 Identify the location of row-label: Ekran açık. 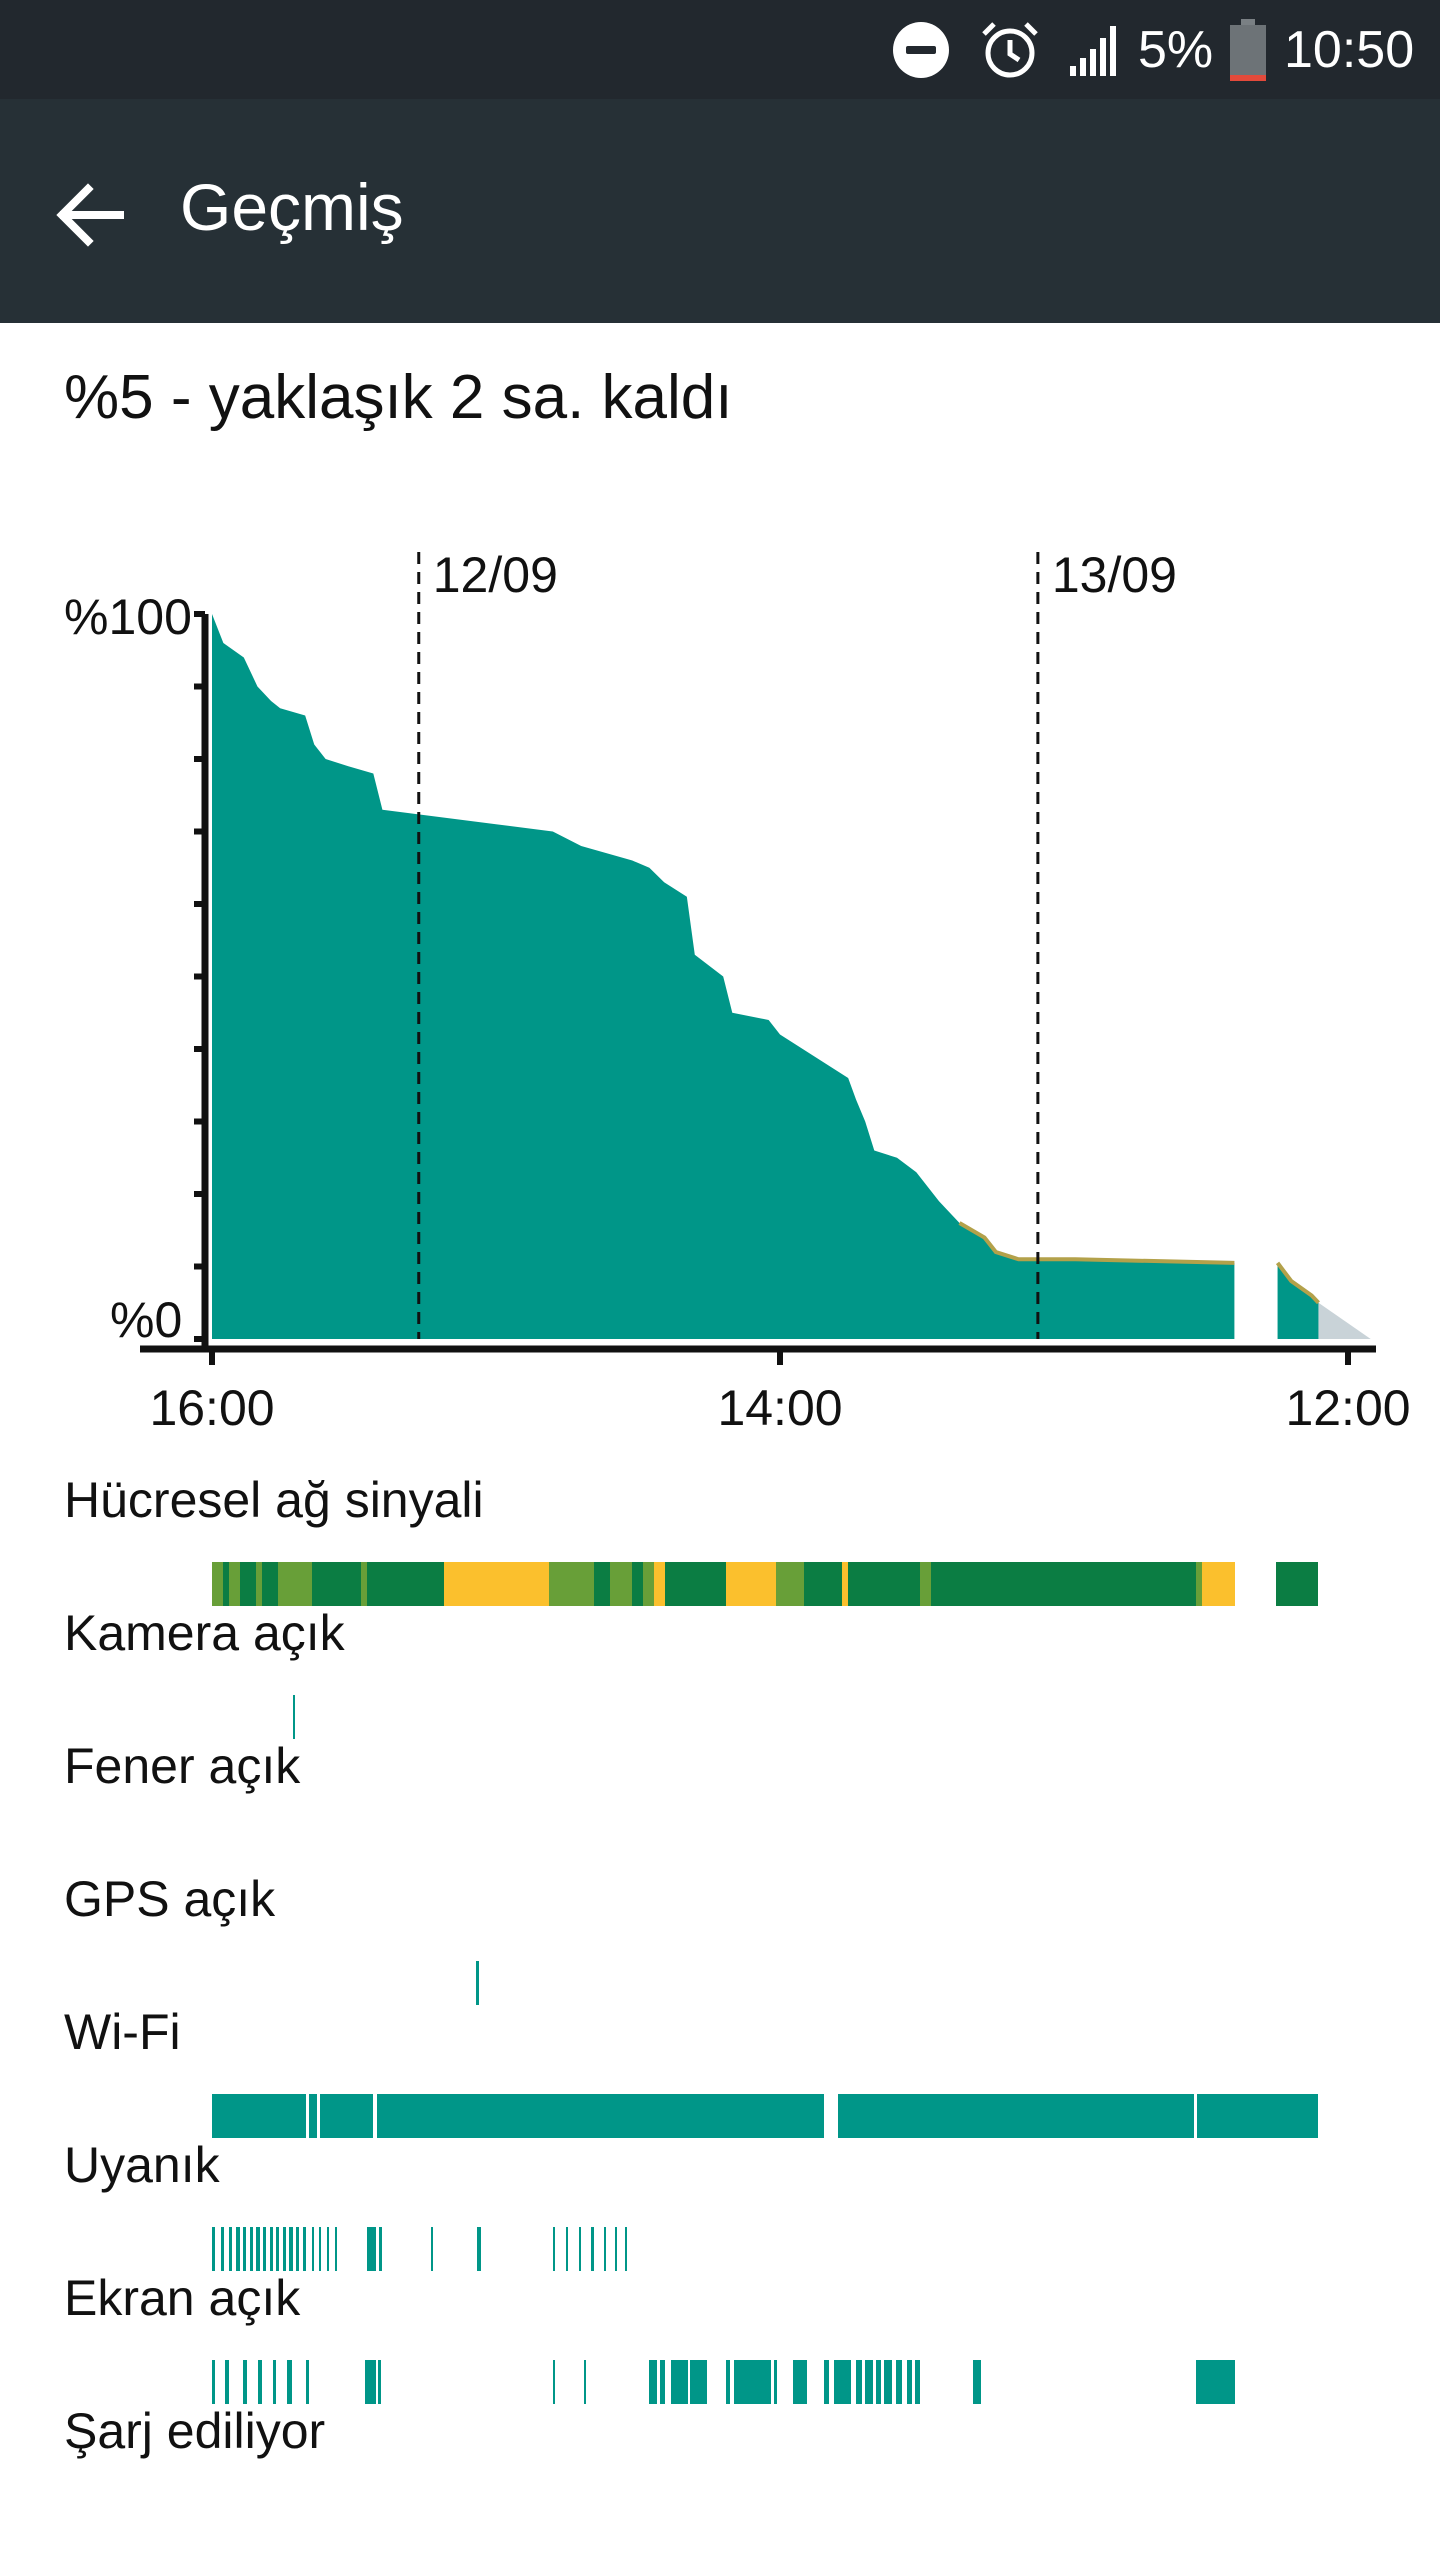
(182, 2298).